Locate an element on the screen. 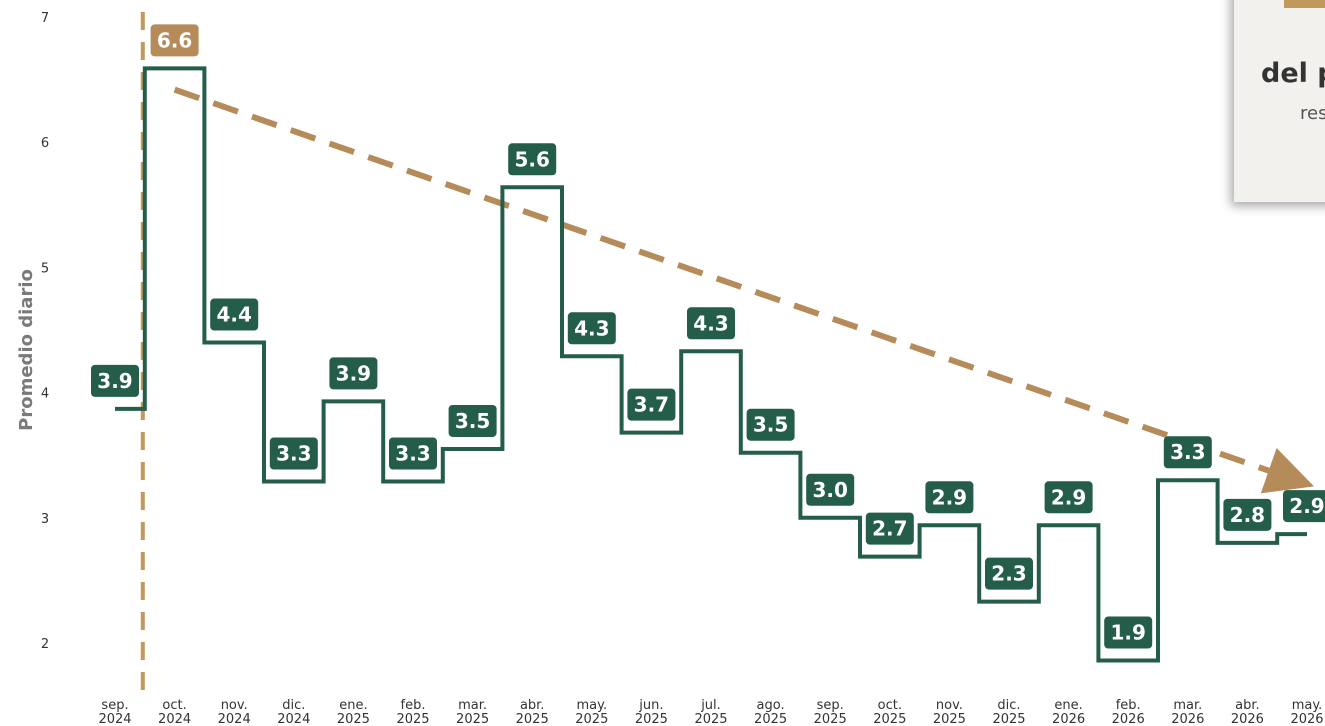 This screenshot has width=1325, height=726. data-label: 2.7 is located at coordinates (889, 528).